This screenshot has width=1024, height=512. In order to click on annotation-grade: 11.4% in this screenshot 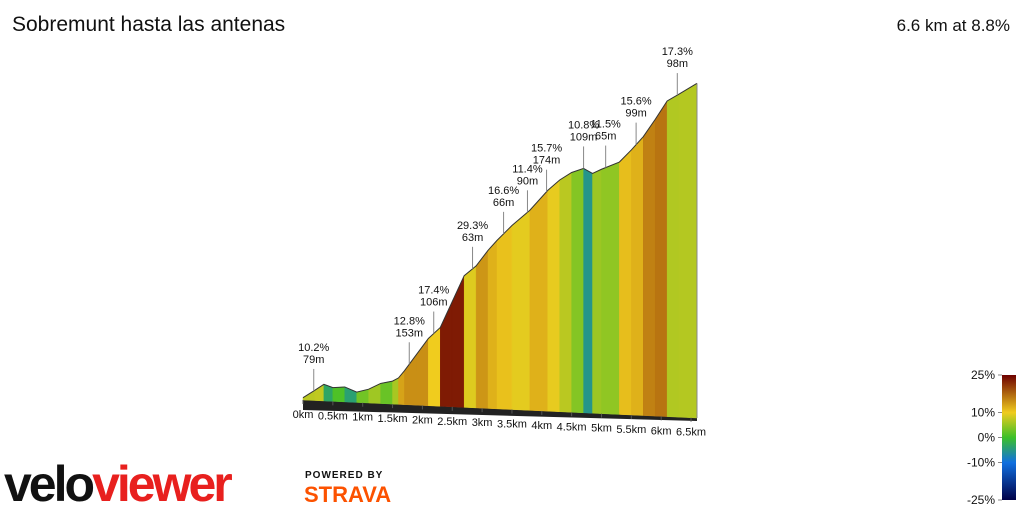, I will do `click(527, 169)`.